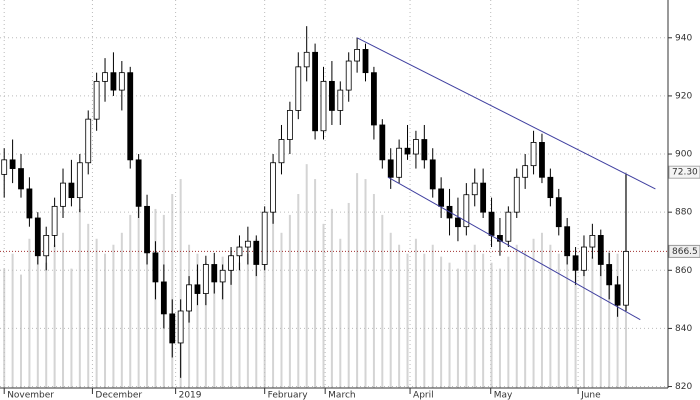  I want to click on volume-marker-box, so click(684, 172).